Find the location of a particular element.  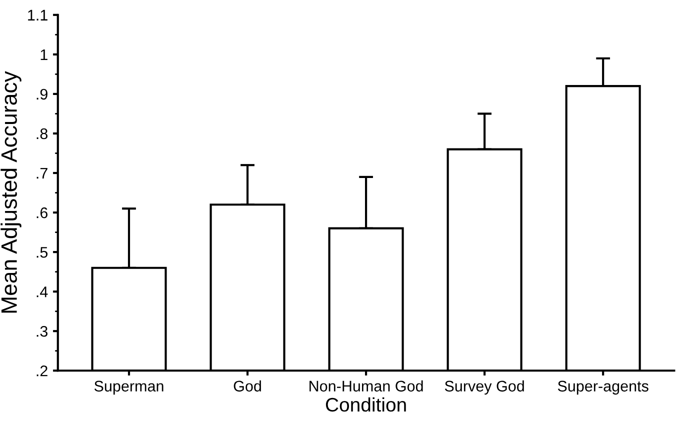

y-tick-label: .7 is located at coordinates (42, 173).